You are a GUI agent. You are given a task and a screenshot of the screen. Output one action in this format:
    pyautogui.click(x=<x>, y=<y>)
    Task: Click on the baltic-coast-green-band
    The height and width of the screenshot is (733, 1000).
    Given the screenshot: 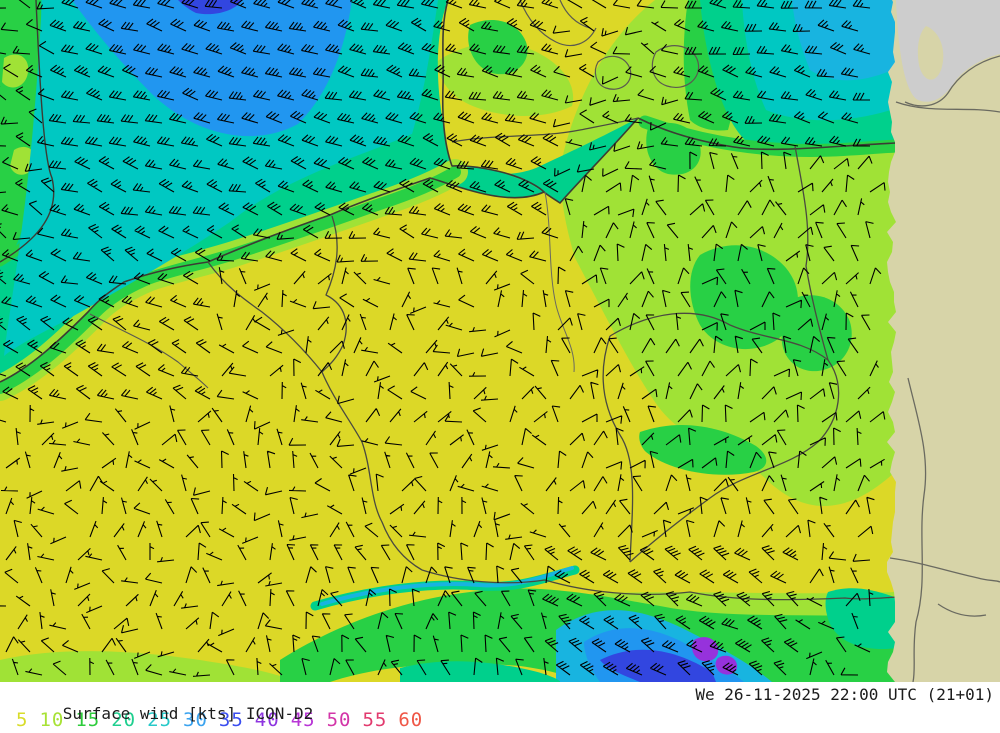 What is the action you would take?
    pyautogui.click(x=771, y=136)
    